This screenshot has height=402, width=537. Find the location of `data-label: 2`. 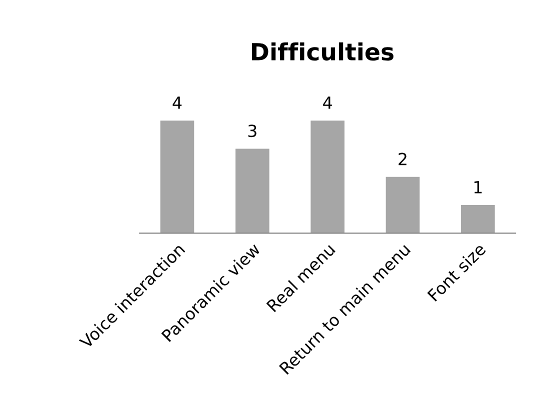

data-label: 2 is located at coordinates (402, 159).